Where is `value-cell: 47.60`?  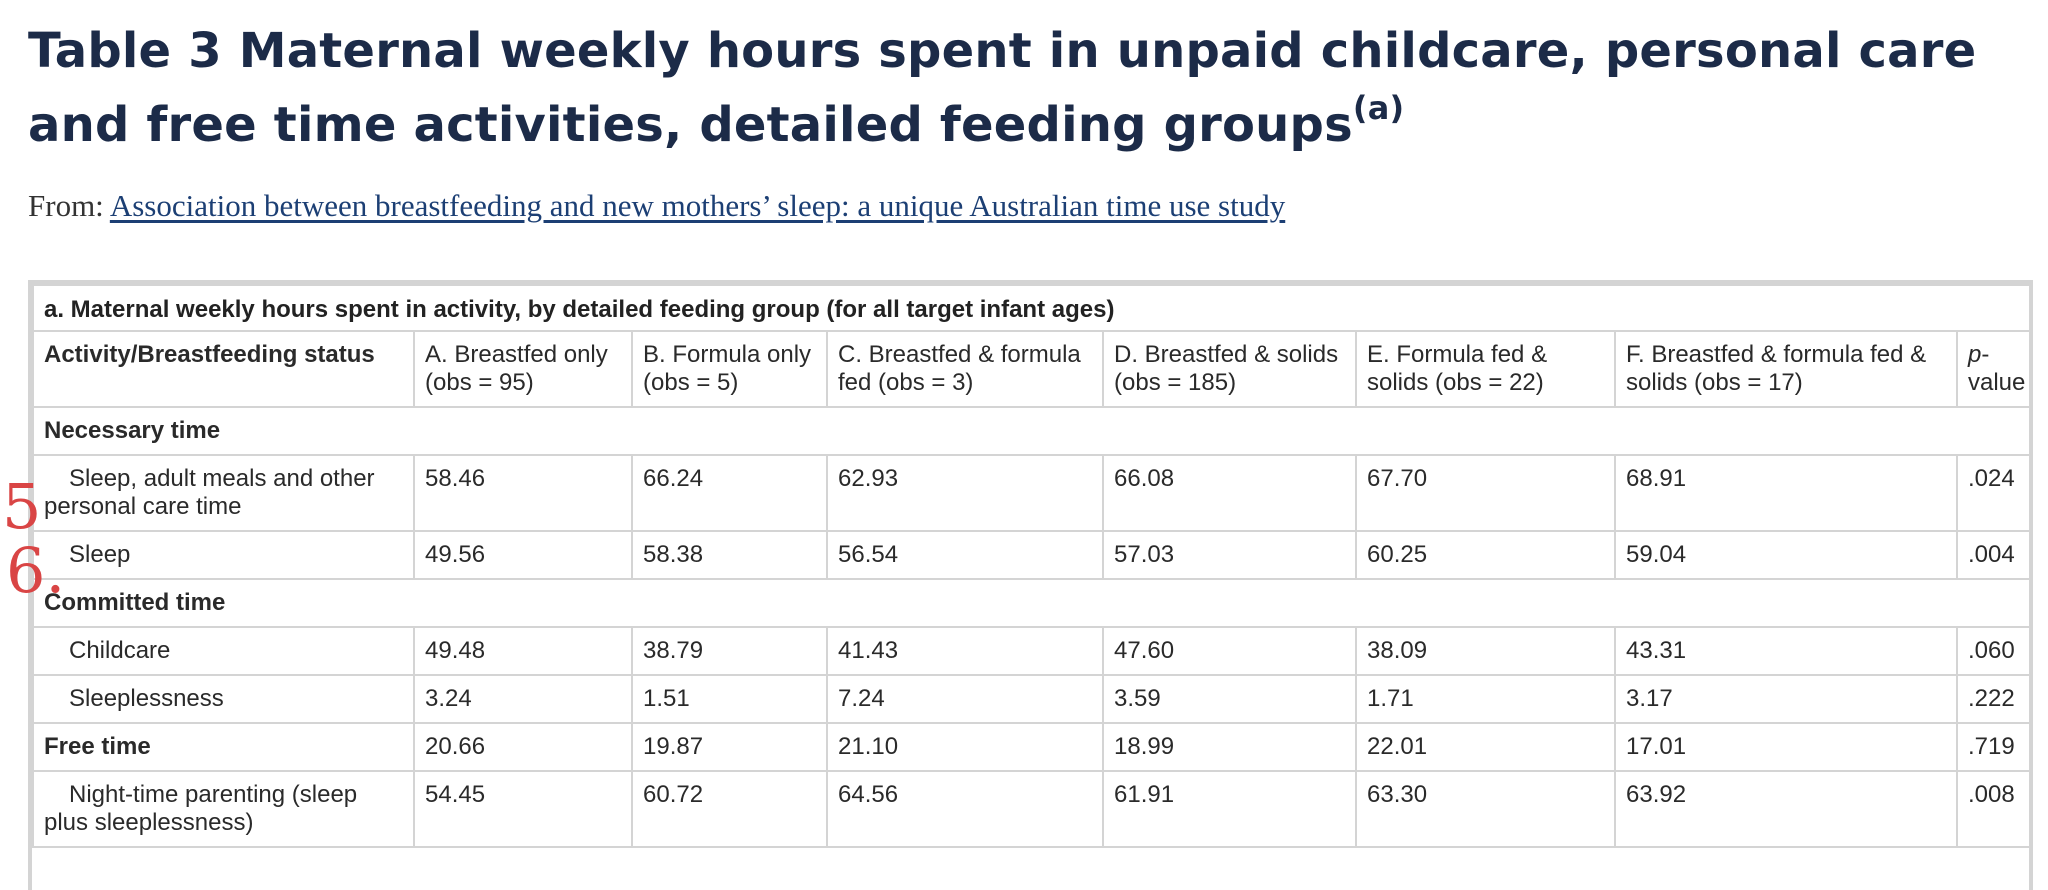 value-cell: 47.60 is located at coordinates (1229, 651).